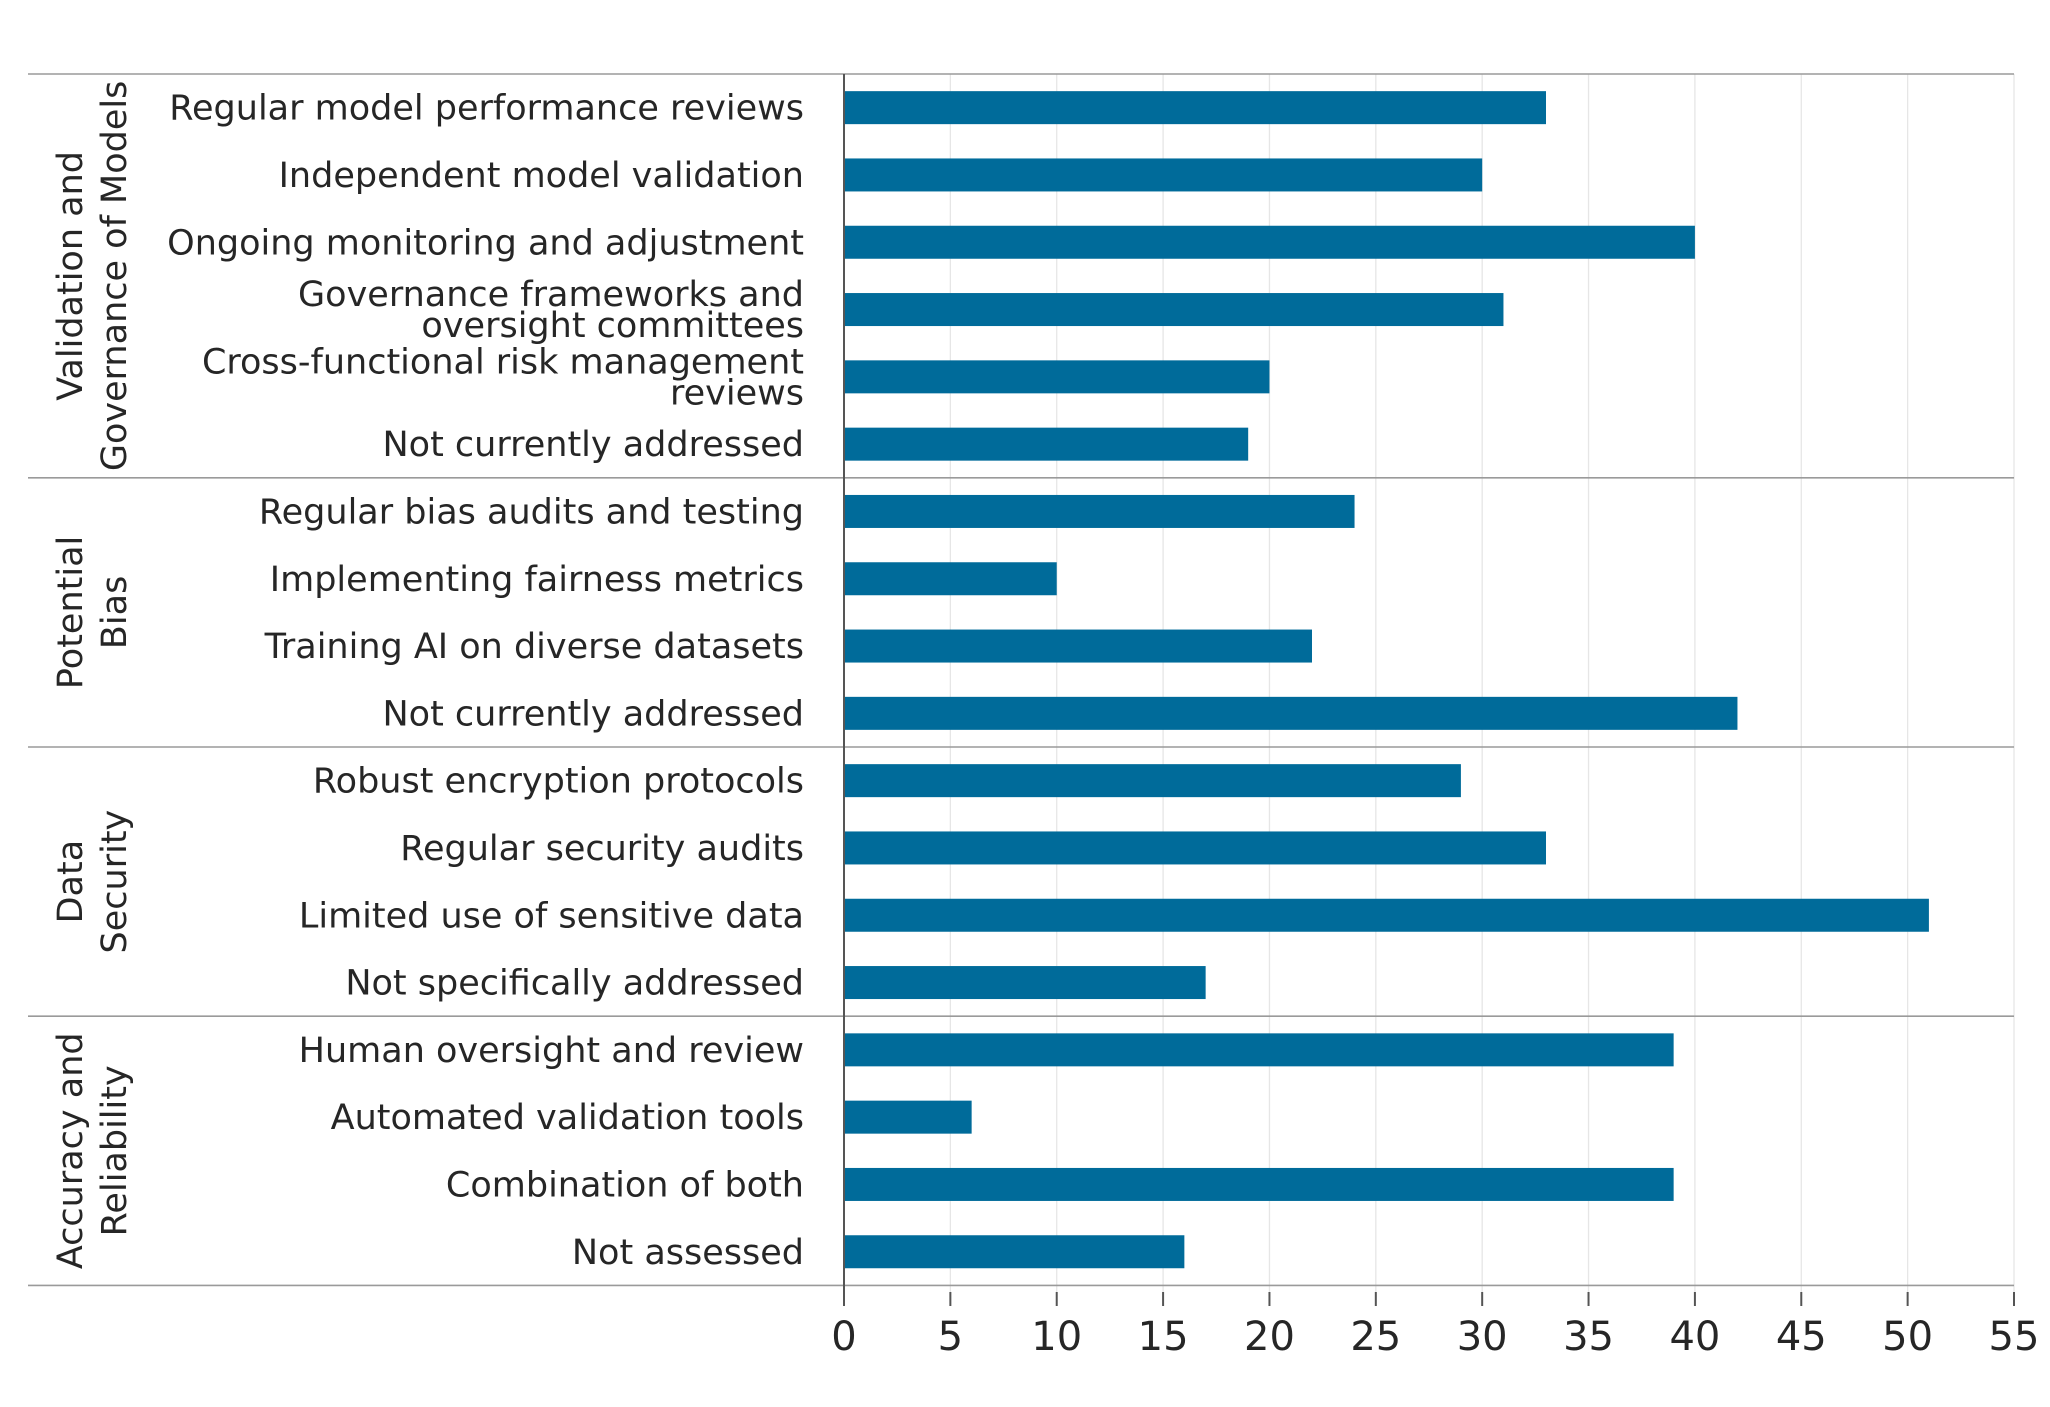 The image size is (2050, 1407). Describe the element at coordinates (115, 1150) in the screenshot. I see `group-label-line: Reliability` at that location.